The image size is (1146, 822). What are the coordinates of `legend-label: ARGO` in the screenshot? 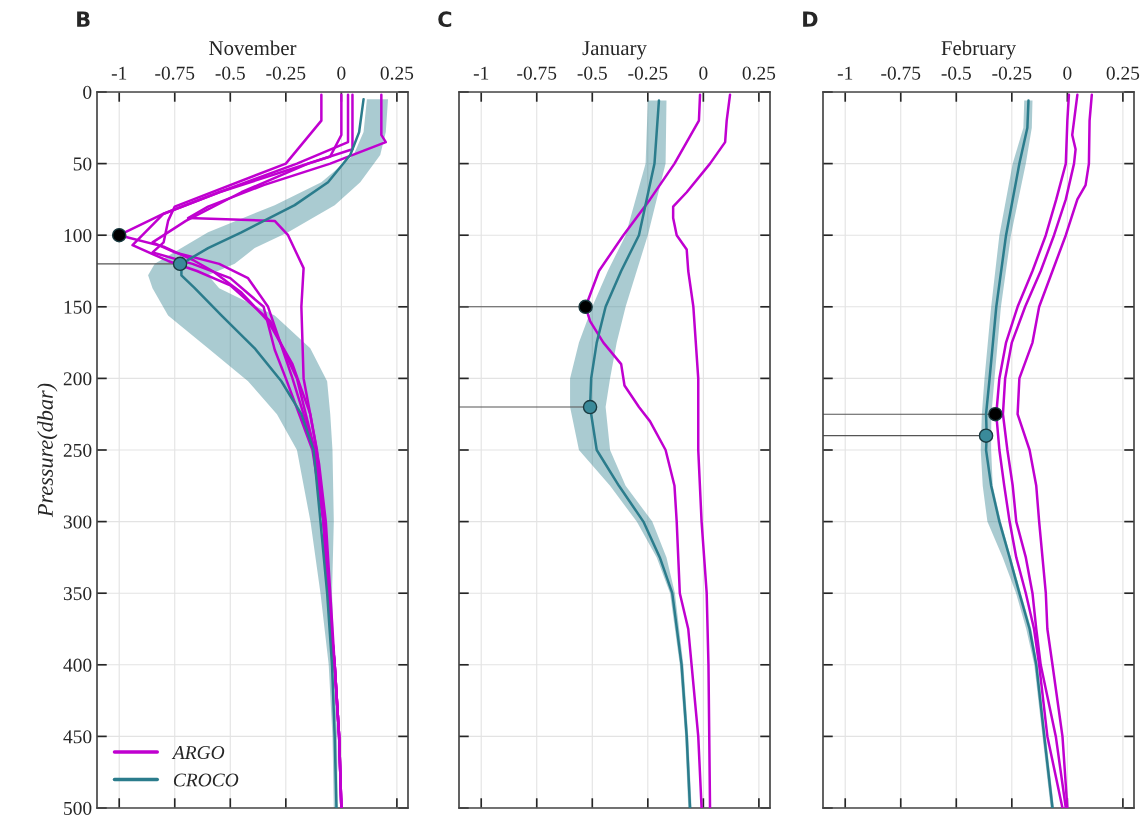 It's located at (198, 753).